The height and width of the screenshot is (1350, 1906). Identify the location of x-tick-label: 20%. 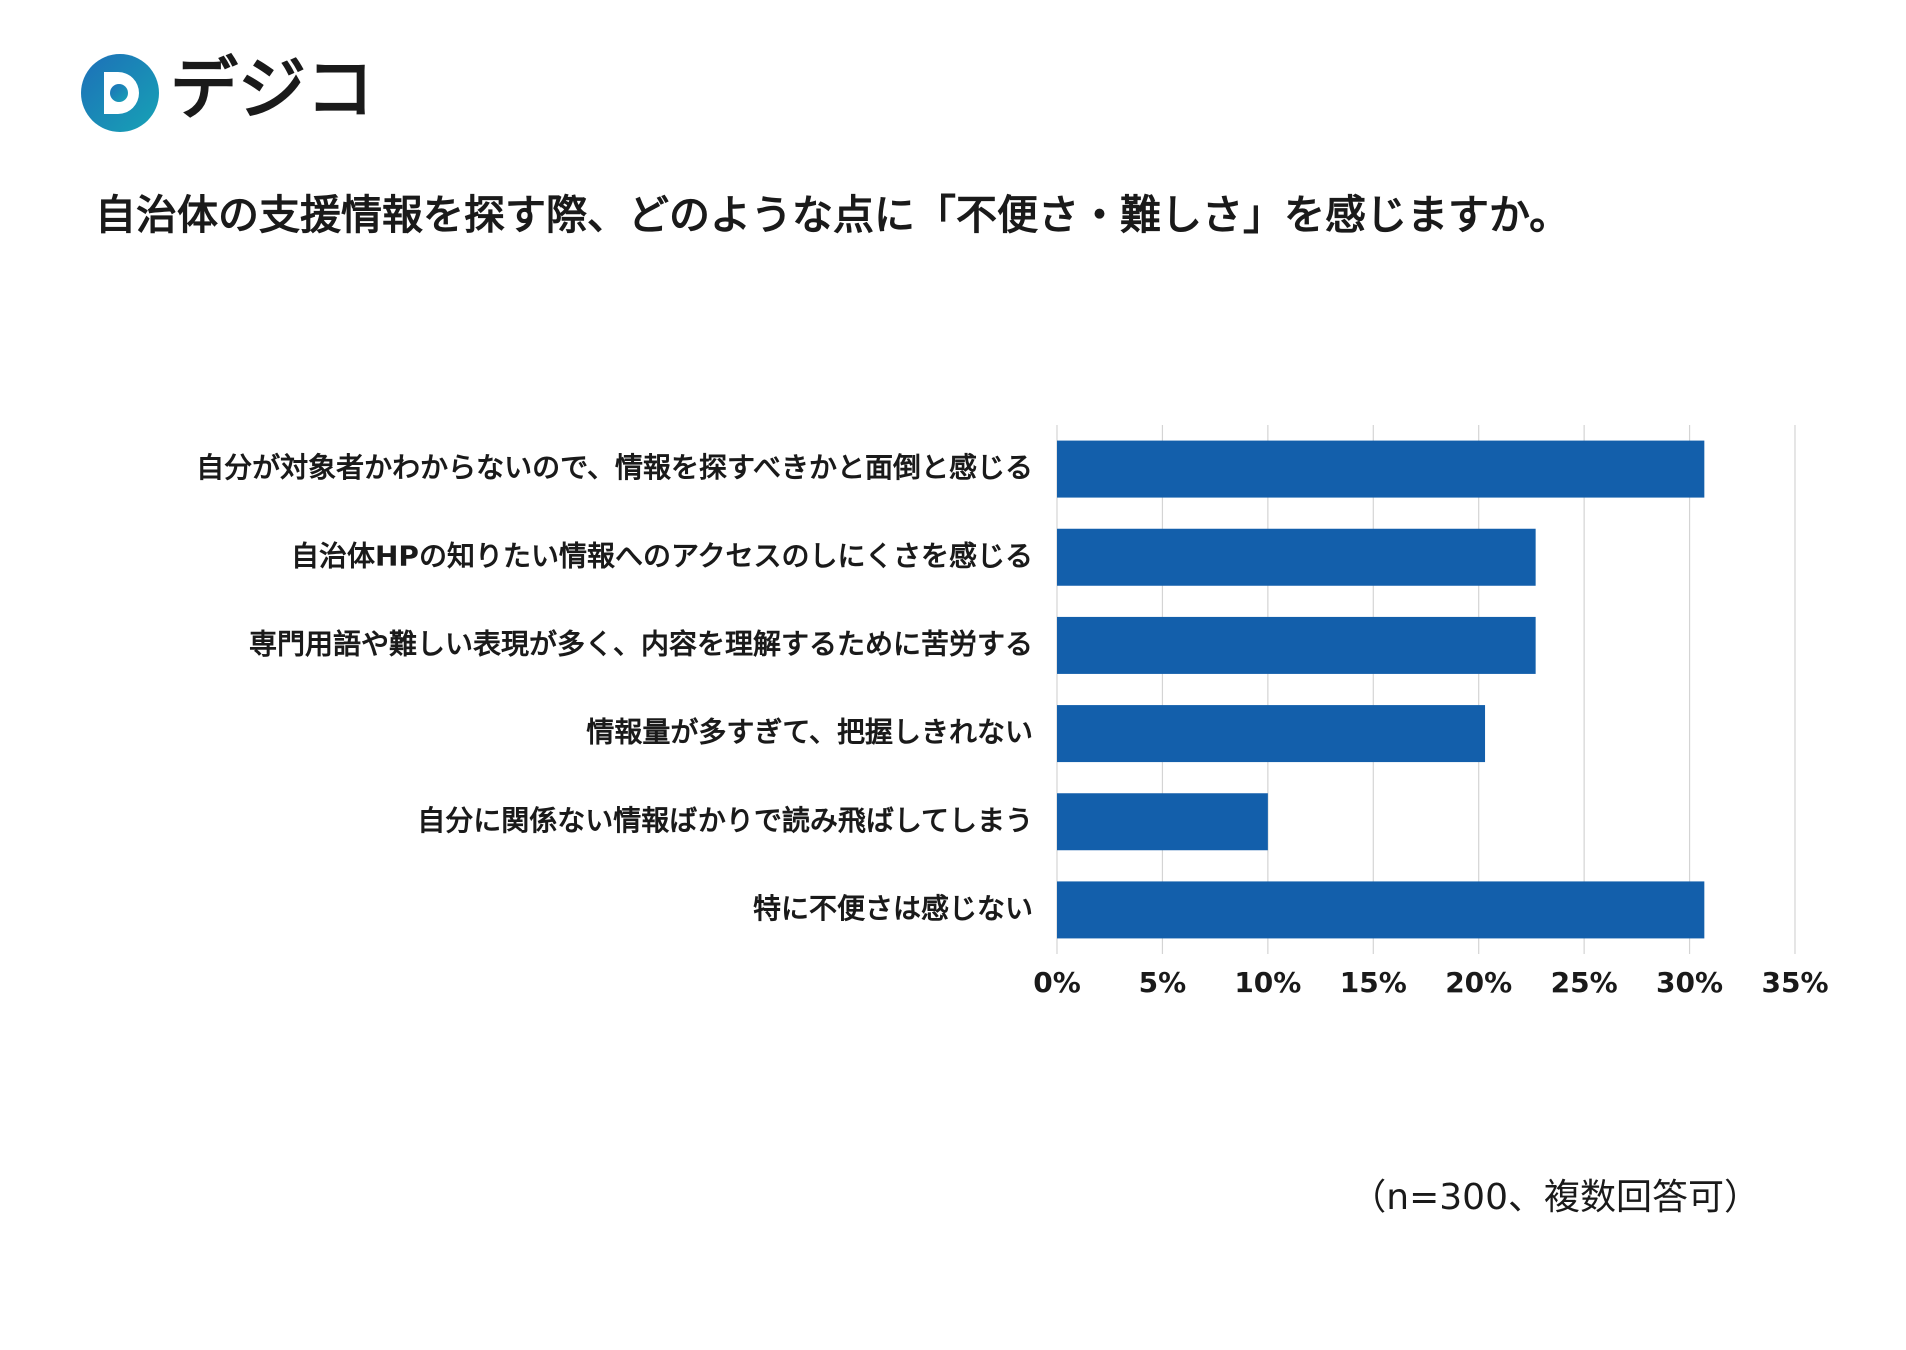
(1478, 982).